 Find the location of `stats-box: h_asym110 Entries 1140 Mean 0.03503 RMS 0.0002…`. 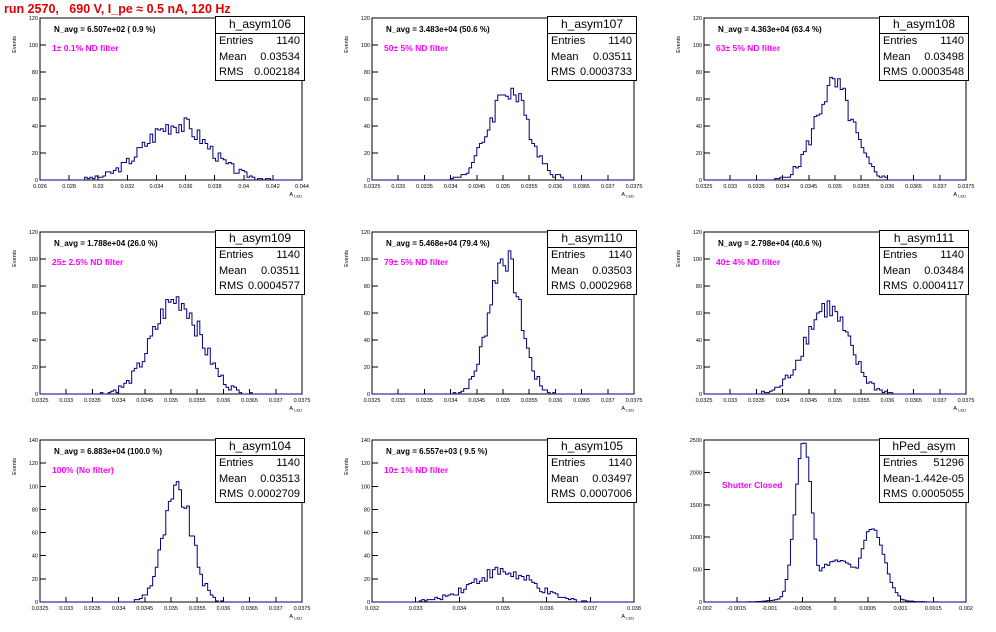

stats-box: h_asym110 Entries 1140 Mean 0.03503 RMS 0.0002… is located at coordinates (592, 262).